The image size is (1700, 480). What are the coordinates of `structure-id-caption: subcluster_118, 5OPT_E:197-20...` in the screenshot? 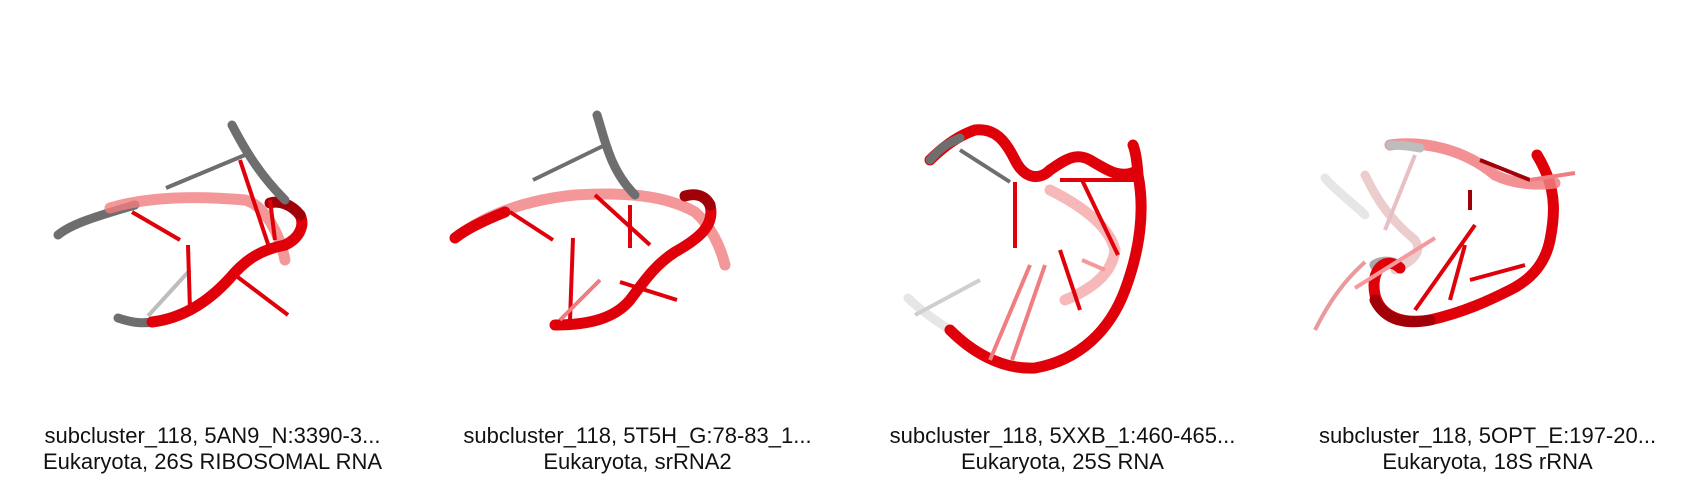 It's located at (1487, 435).